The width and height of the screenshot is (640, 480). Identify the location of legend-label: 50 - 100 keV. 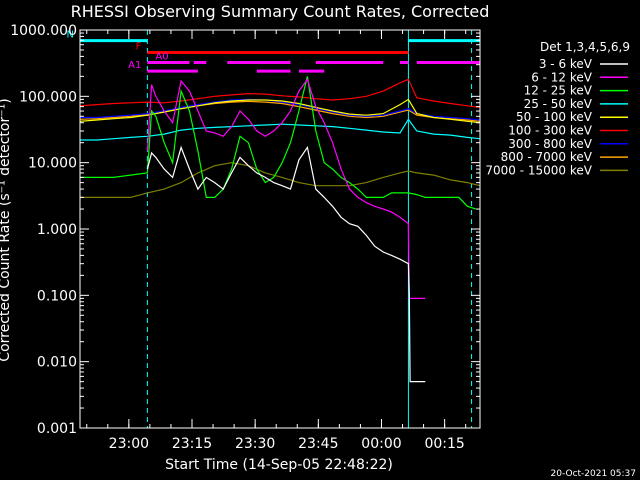
(554, 117).